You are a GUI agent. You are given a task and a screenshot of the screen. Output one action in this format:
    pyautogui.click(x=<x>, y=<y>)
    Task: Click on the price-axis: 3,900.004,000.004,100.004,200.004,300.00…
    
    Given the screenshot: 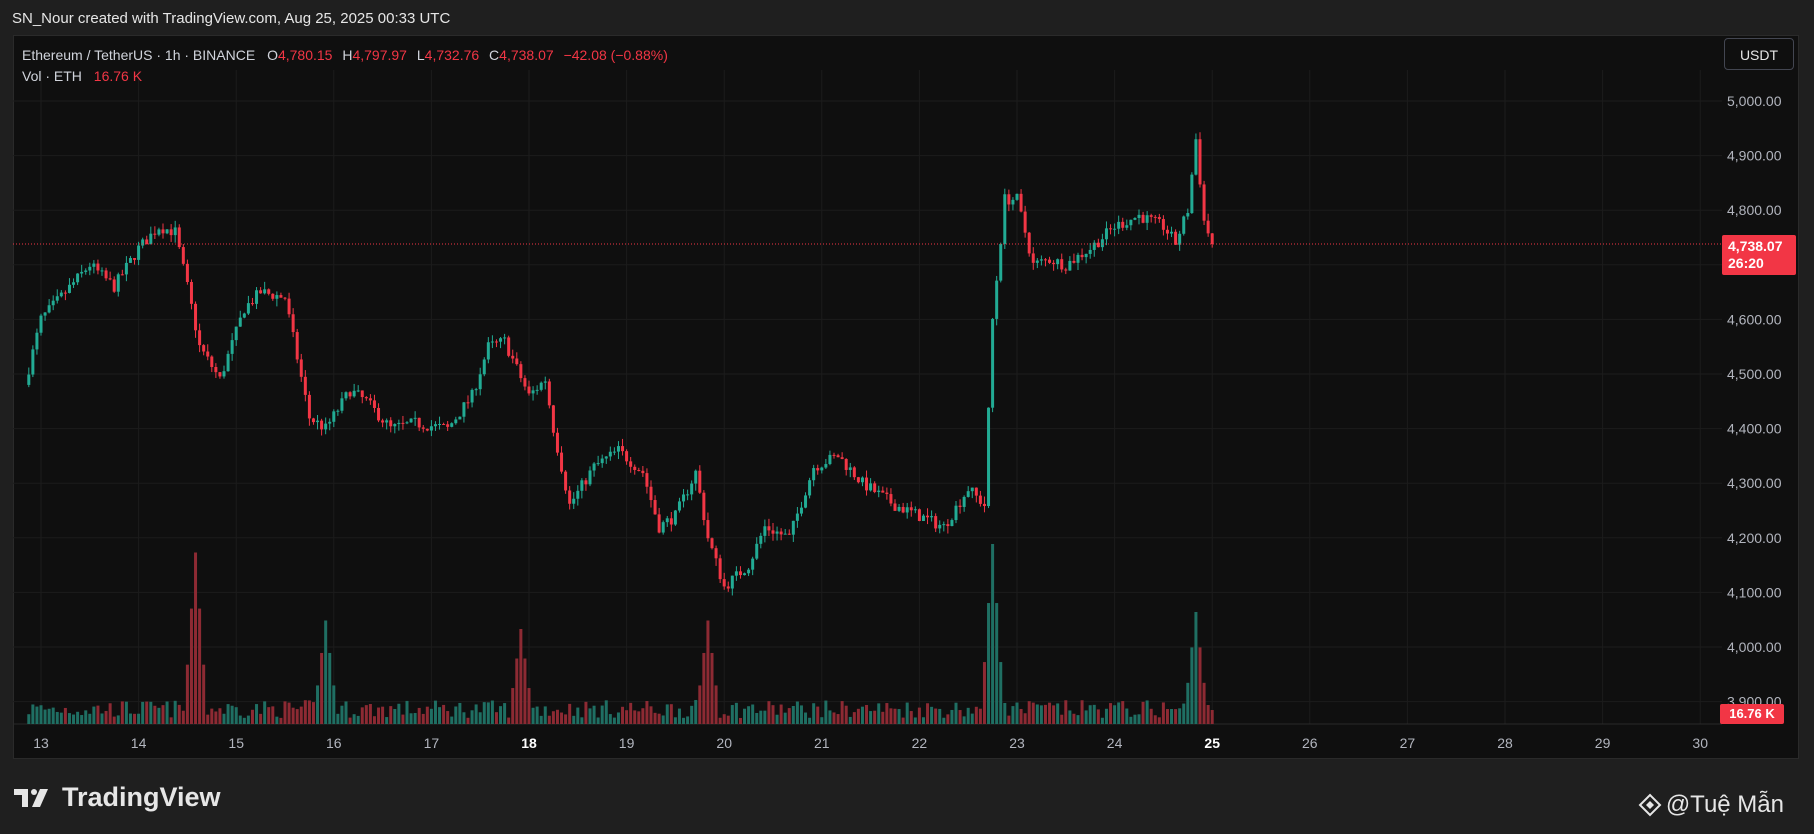 What is the action you would take?
    pyautogui.click(x=1754, y=401)
    